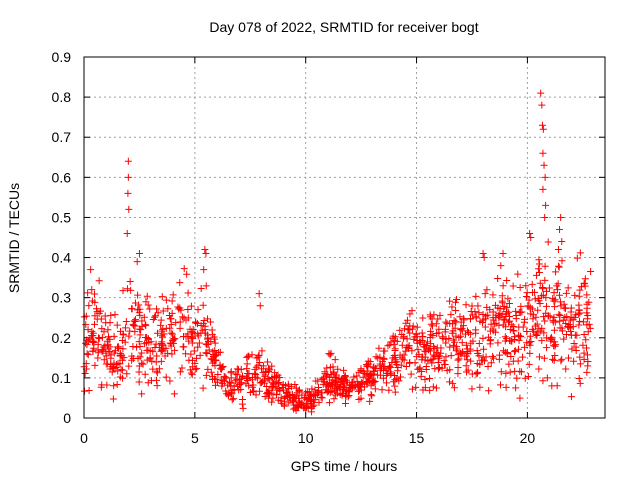 The image size is (640, 480). What do you see at coordinates (307, 438) in the screenshot?
I see `x-tick-labels: 0 5 10 15 20` at bounding box center [307, 438].